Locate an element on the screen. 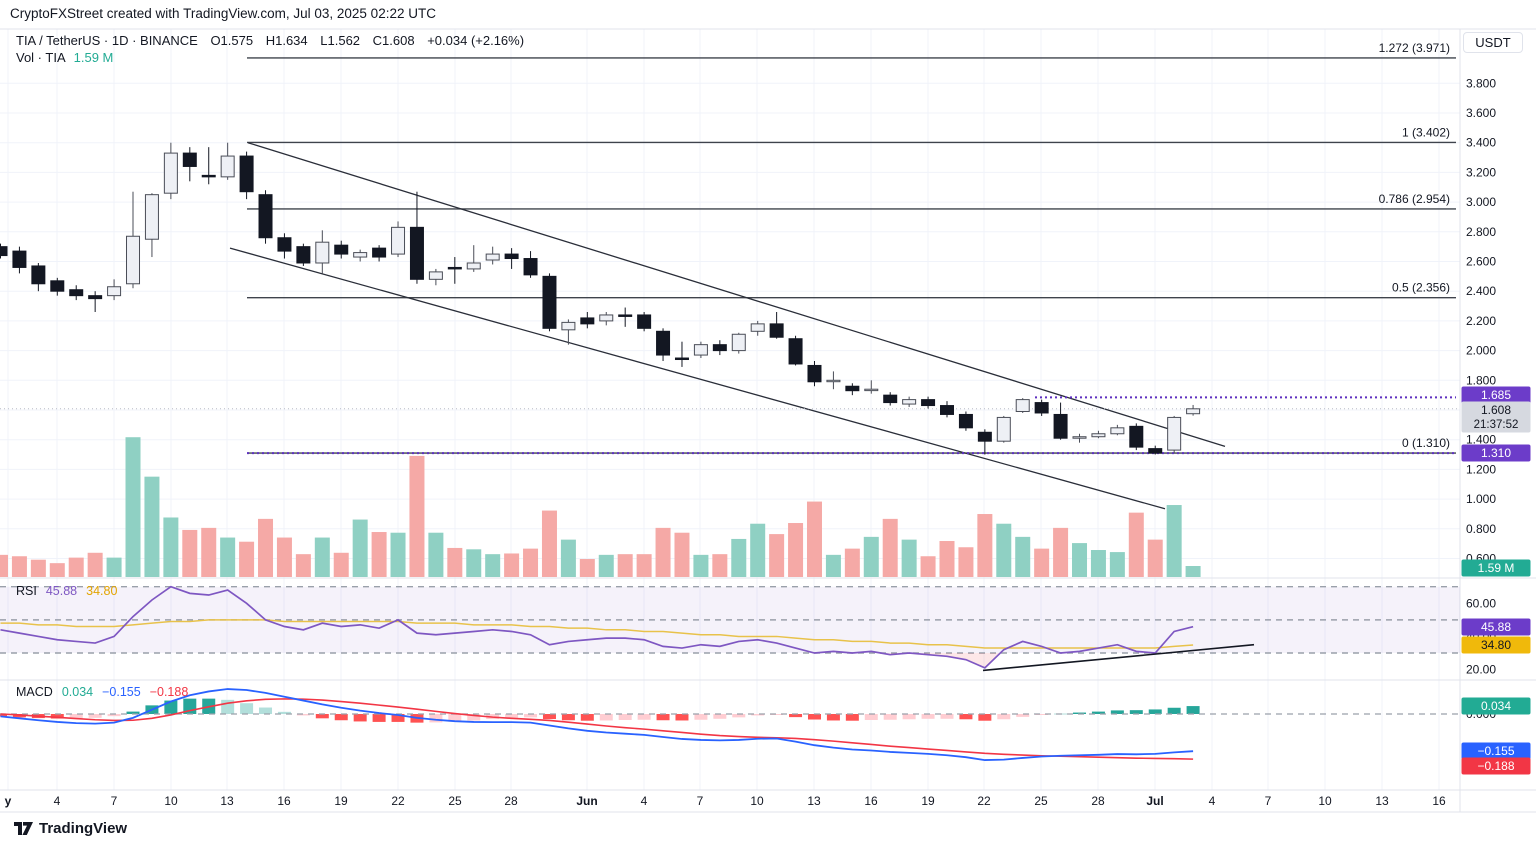  svg-text: 2.200 is located at coordinates (1481, 321).